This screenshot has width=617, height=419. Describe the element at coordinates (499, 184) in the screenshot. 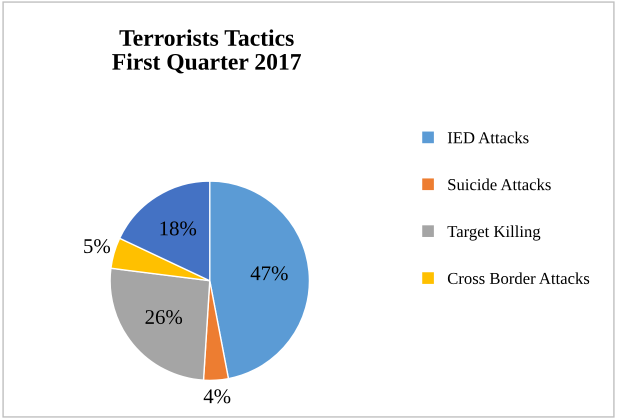

I see `legend-label: Suicide Attacks` at that location.